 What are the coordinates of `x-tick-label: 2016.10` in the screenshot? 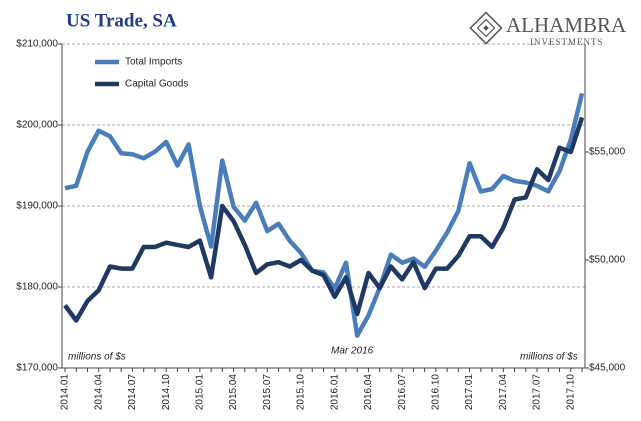 It's located at (436, 392).